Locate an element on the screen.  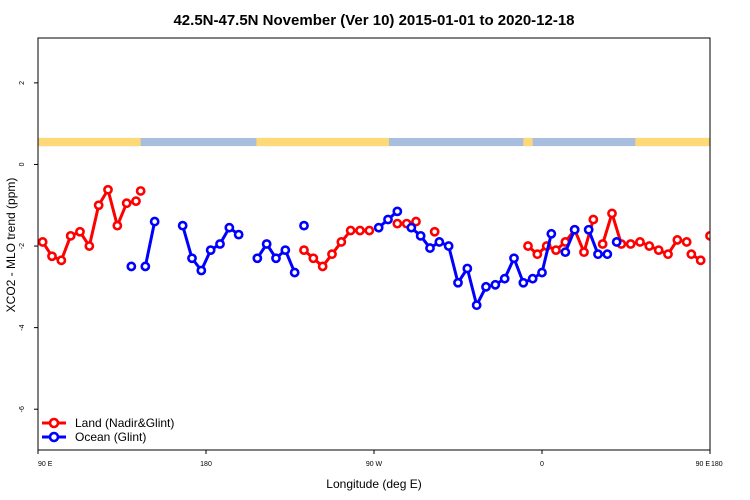
legend-label-0: Land (Nadir&Glint) is located at coordinates (124, 423).